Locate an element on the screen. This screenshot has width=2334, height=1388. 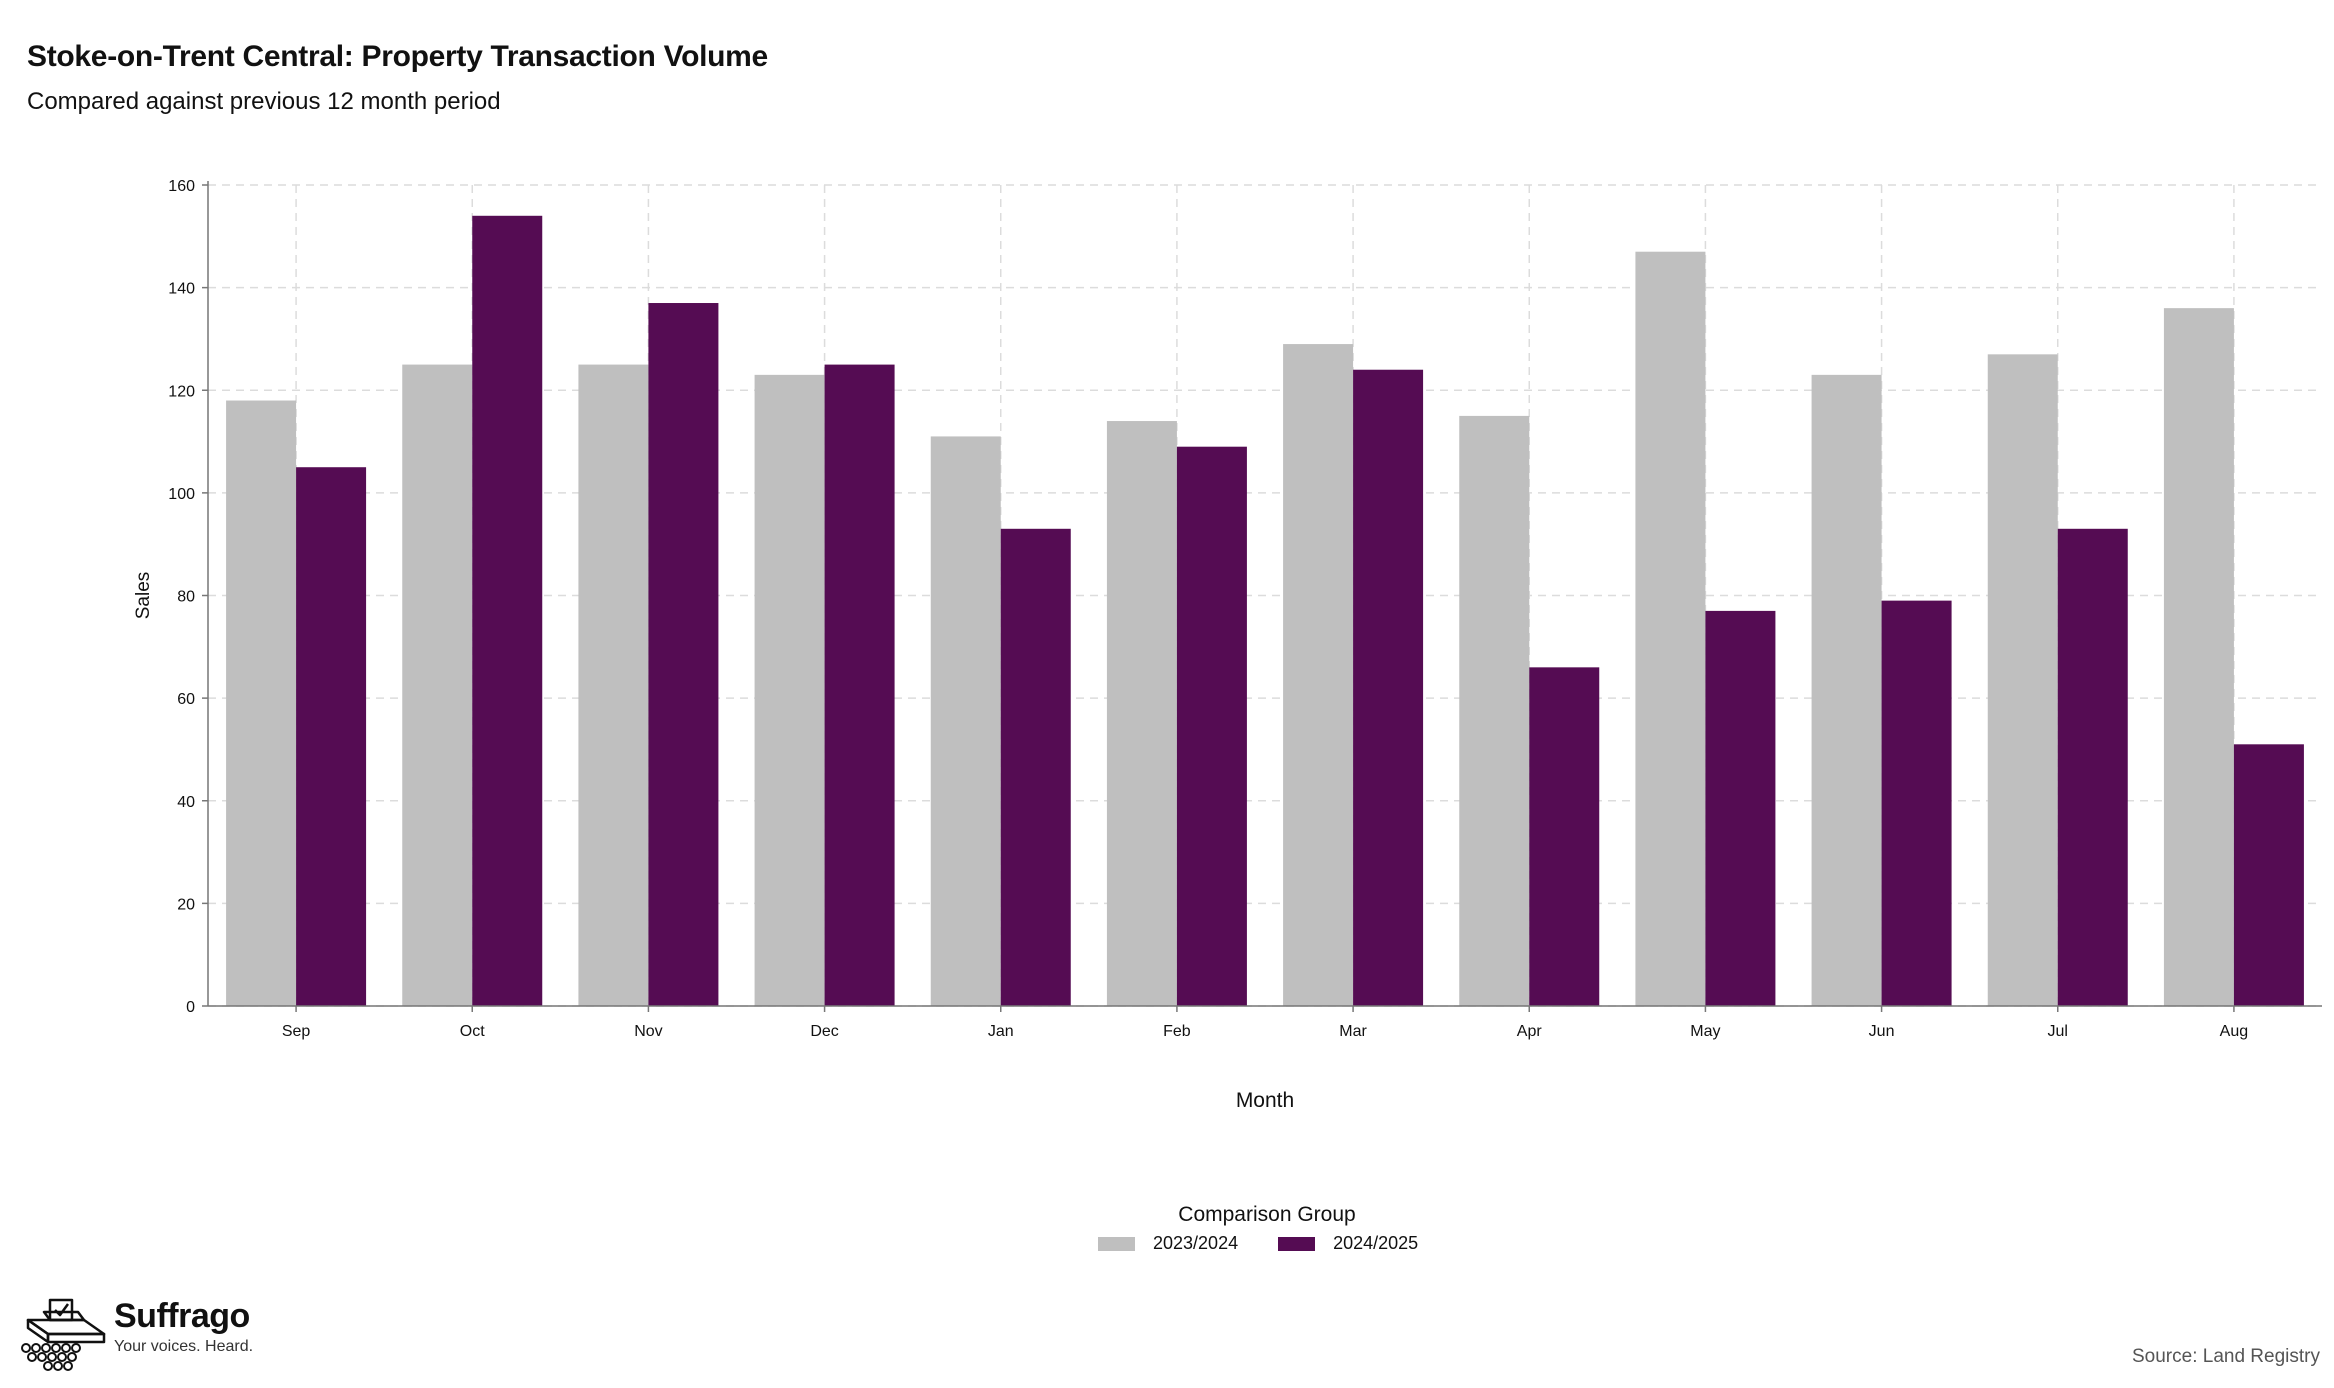
x-axis-title: Month is located at coordinates (1265, 1100).